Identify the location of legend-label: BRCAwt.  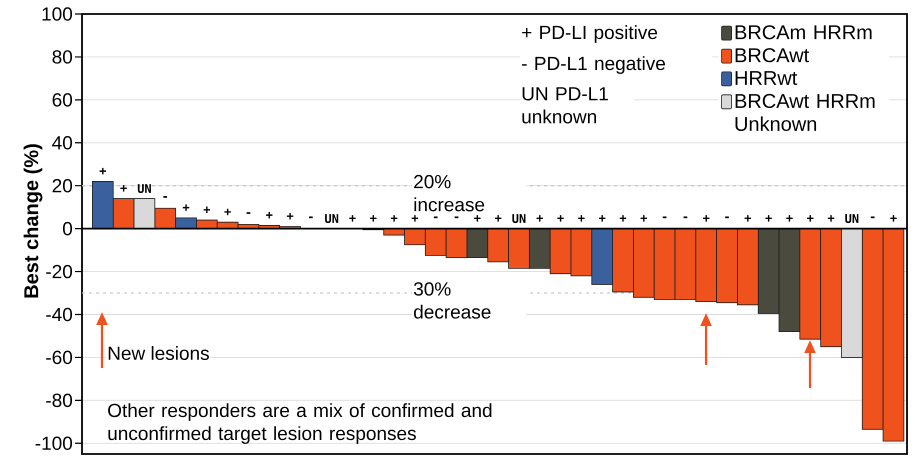
(773, 55).